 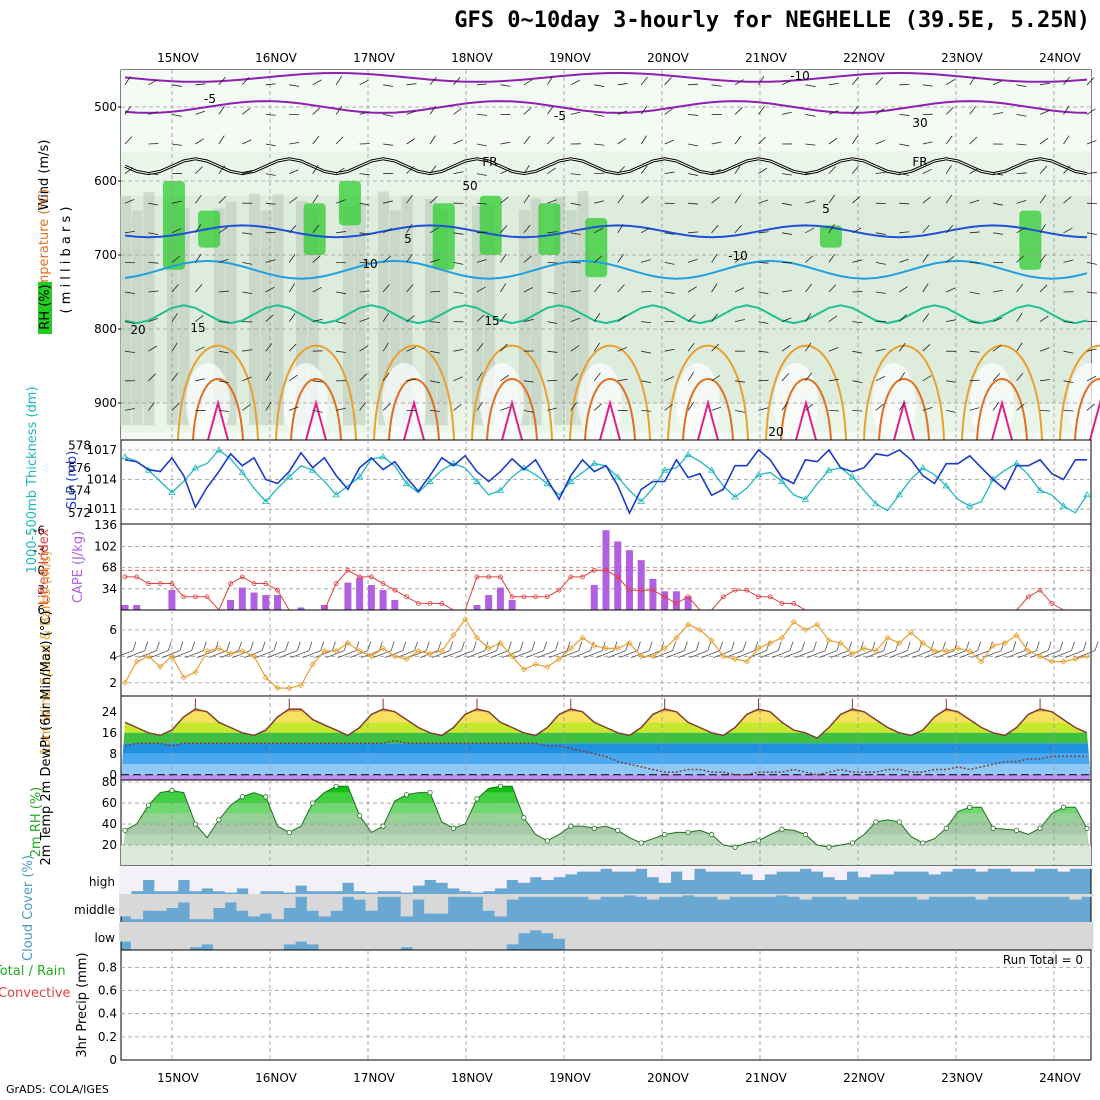 What do you see at coordinates (606, 855) in the screenshot?
I see `rh-band` at bounding box center [606, 855].